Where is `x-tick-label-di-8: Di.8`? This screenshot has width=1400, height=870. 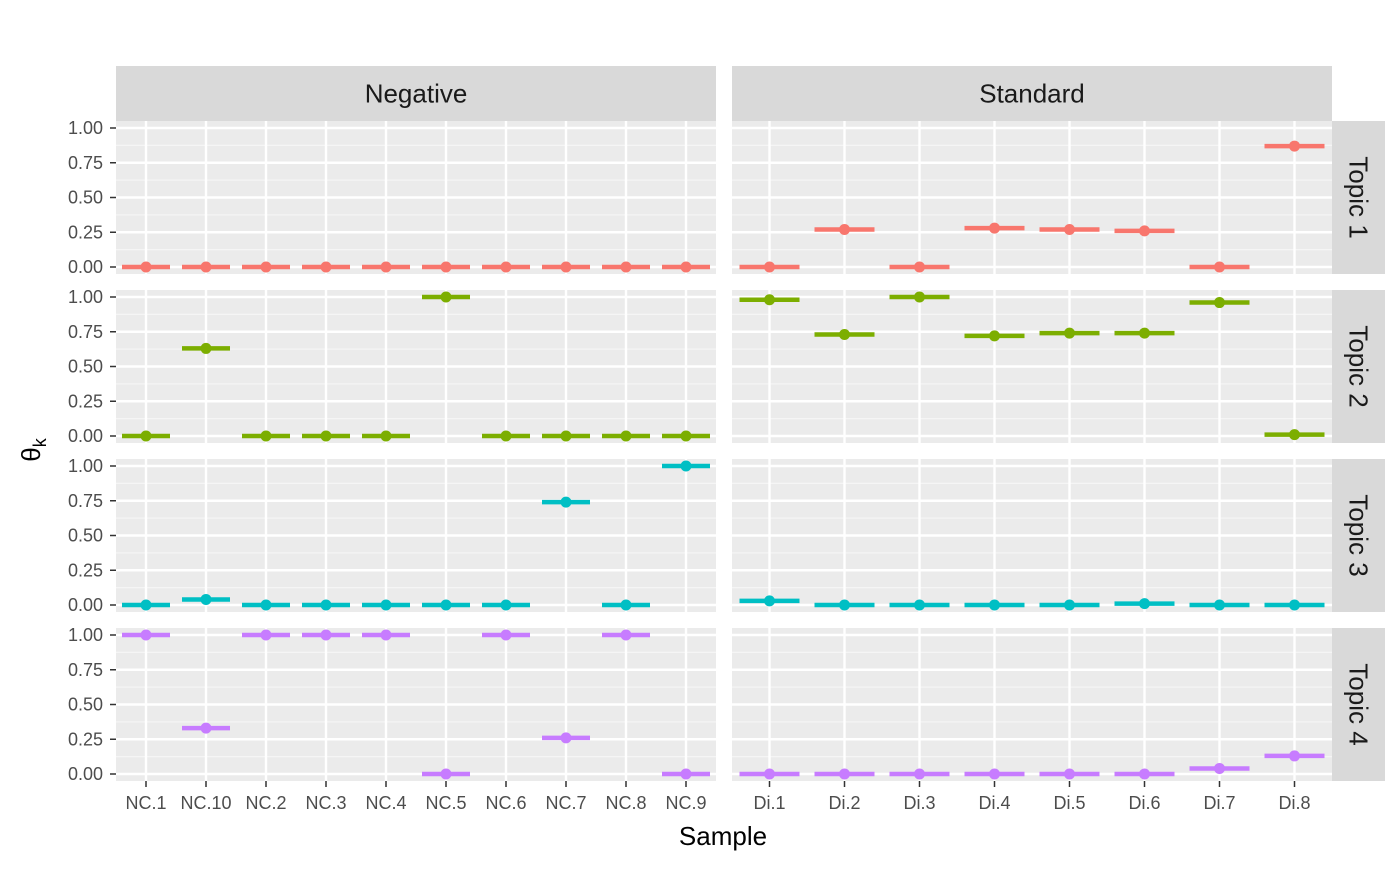
x-tick-label-di-8: Di.8 is located at coordinates (1294, 803).